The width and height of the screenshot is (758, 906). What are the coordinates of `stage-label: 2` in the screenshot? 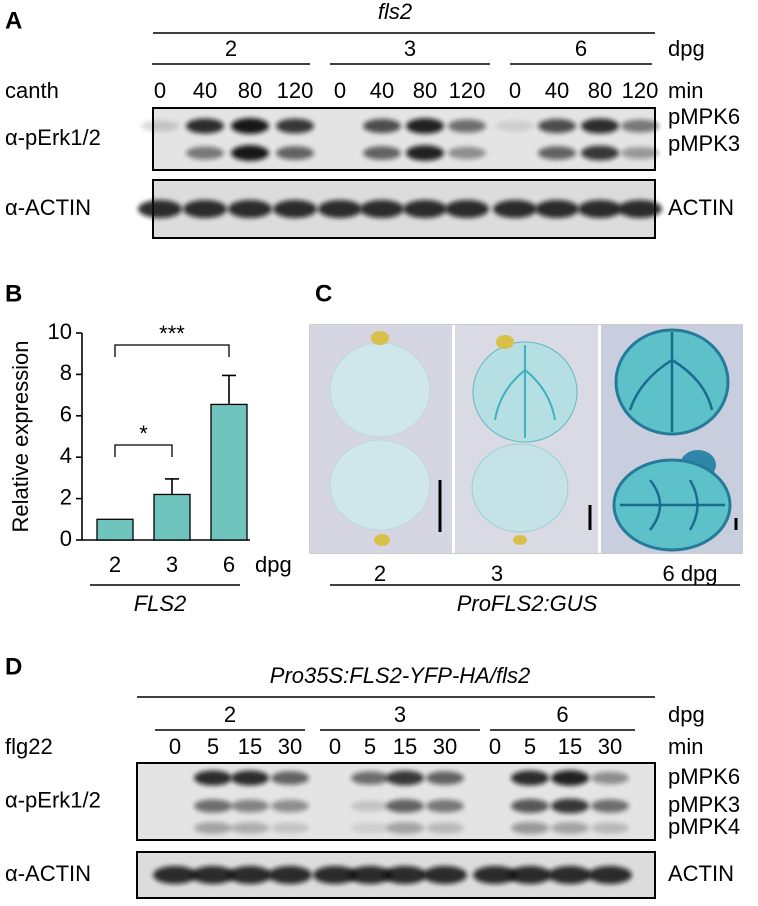 It's located at (380, 573).